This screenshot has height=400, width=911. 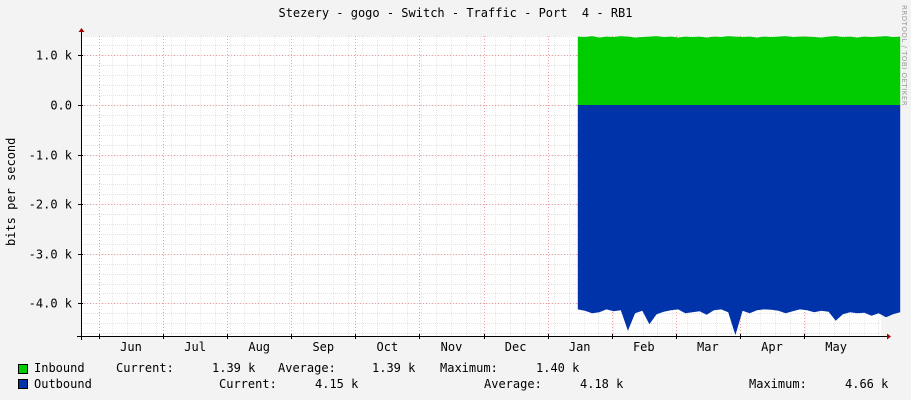 What do you see at coordinates (61, 106) in the screenshot?
I see `y-tick-label: 0.0` at bounding box center [61, 106].